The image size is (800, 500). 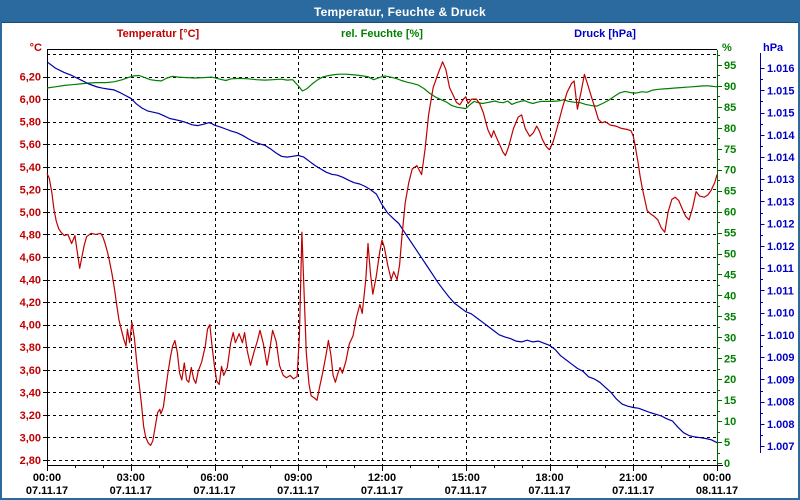 What do you see at coordinates (298, 478) in the screenshot?
I see `time-label: 09:00` at bounding box center [298, 478].